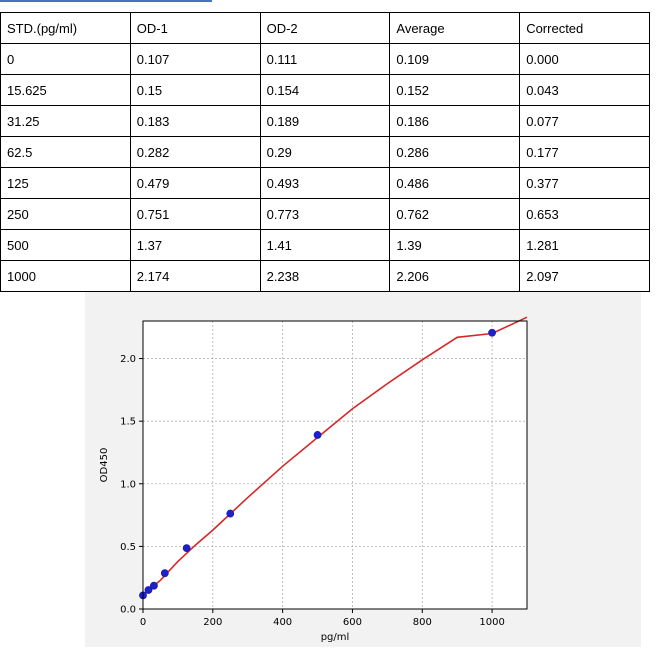 The image size is (665, 650). Describe the element at coordinates (65, 28) in the screenshot. I see `table-header-cell: STD.(pg/ml)` at that location.